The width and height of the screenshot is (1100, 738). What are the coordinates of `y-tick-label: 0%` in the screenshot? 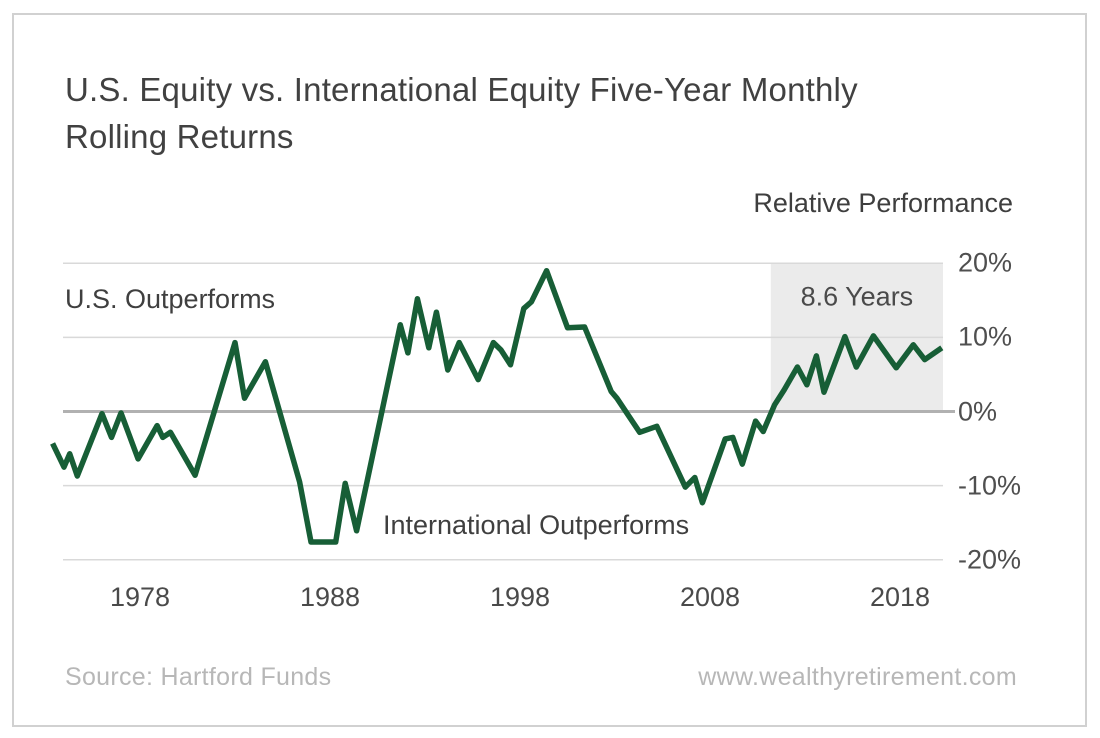 It's located at (978, 411).